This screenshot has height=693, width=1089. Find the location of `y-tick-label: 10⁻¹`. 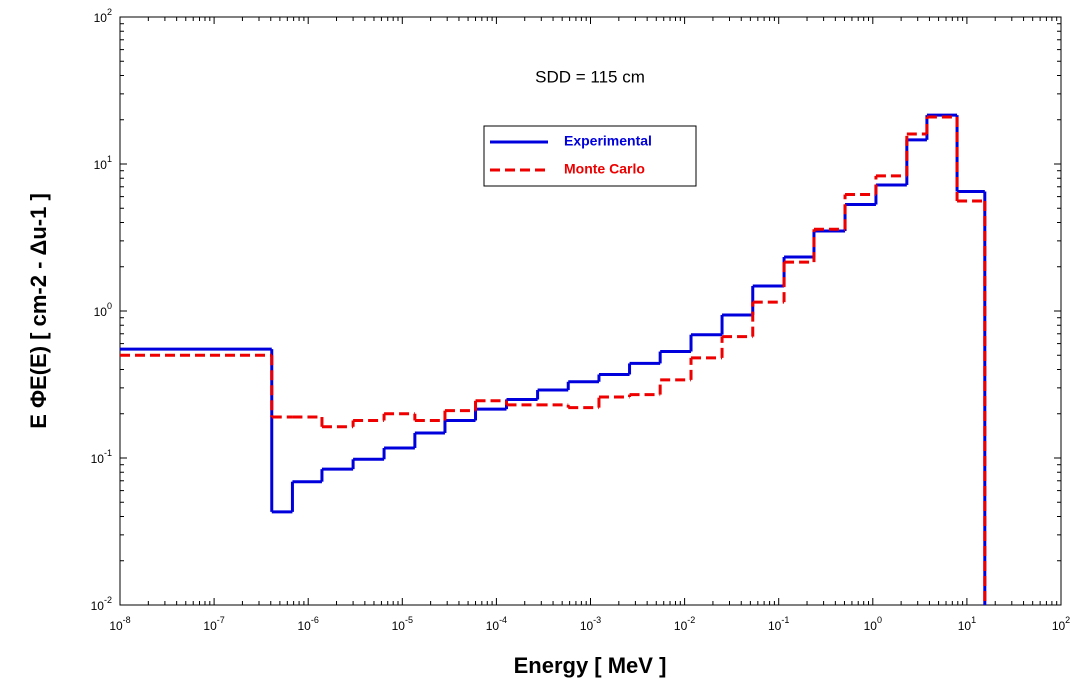

y-tick-label: 10⁻¹ is located at coordinates (101, 457).